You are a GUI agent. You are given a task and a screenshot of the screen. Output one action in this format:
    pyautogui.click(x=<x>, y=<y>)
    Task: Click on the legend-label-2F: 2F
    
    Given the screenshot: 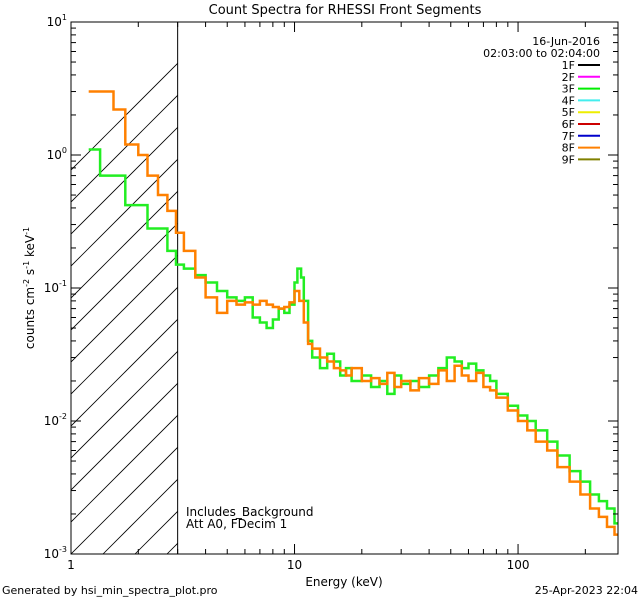 What is the action you would take?
    pyautogui.click(x=568, y=77)
    